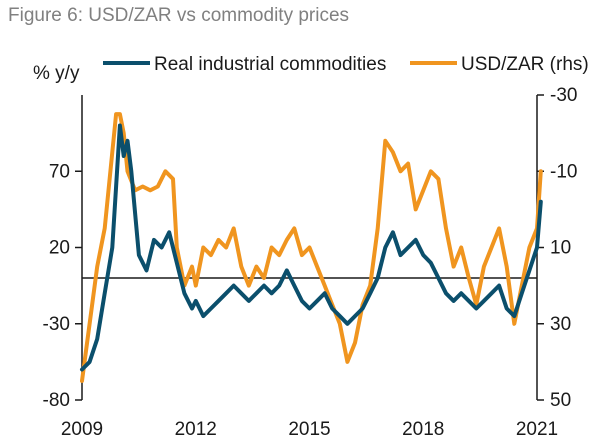 The image size is (597, 445). I want to click on x-tick-label: 2018, so click(423, 429).